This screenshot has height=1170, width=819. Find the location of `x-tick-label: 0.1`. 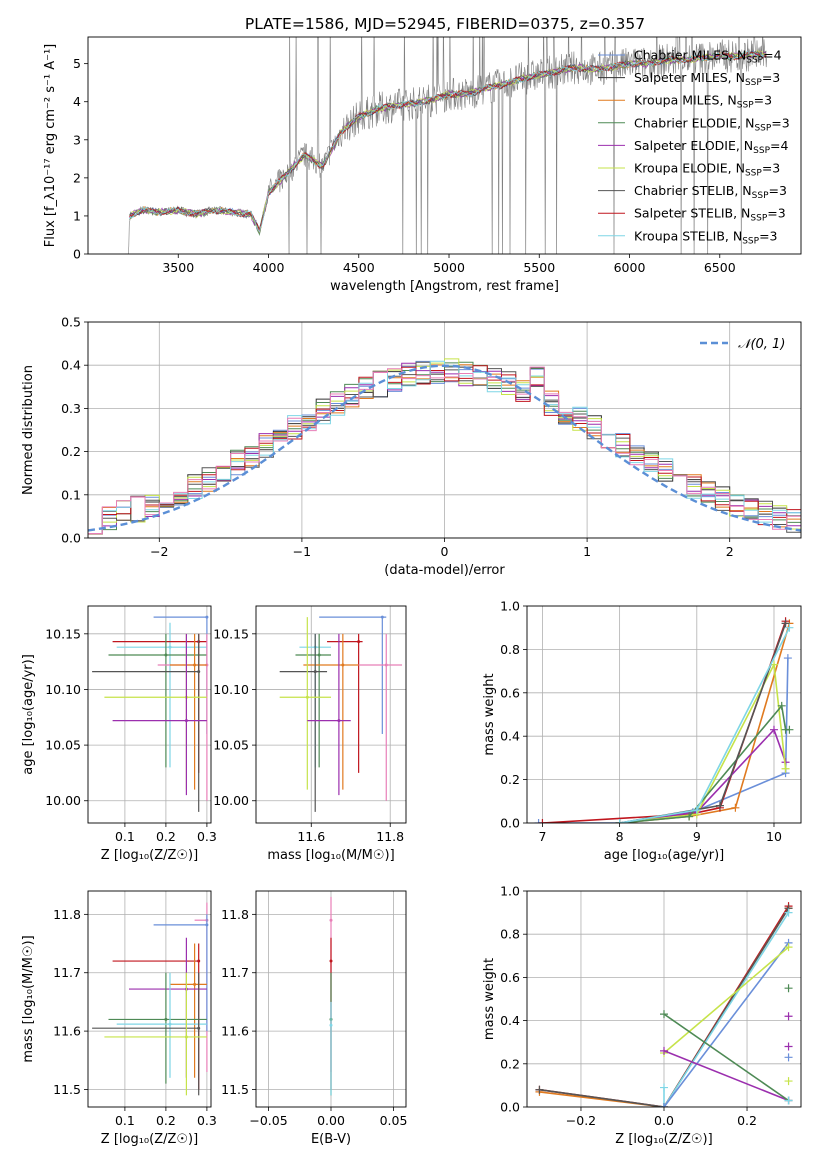

x-tick-label: 0.1 is located at coordinates (125, 1120).